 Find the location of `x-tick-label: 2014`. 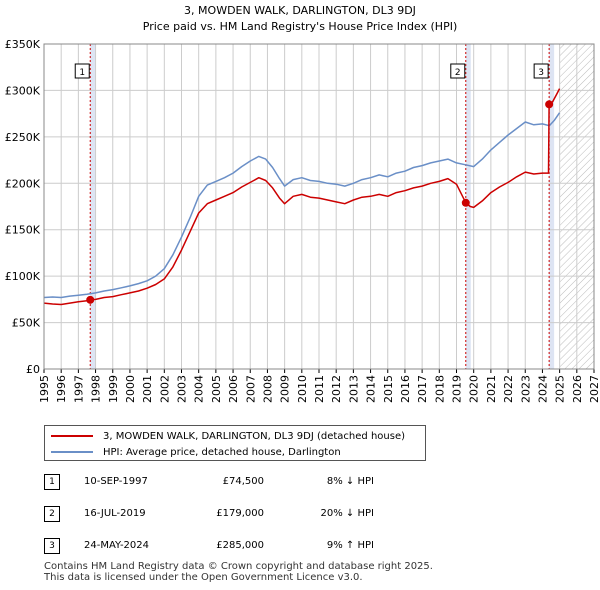

x-tick-label: 2014 is located at coordinates (371, 389).